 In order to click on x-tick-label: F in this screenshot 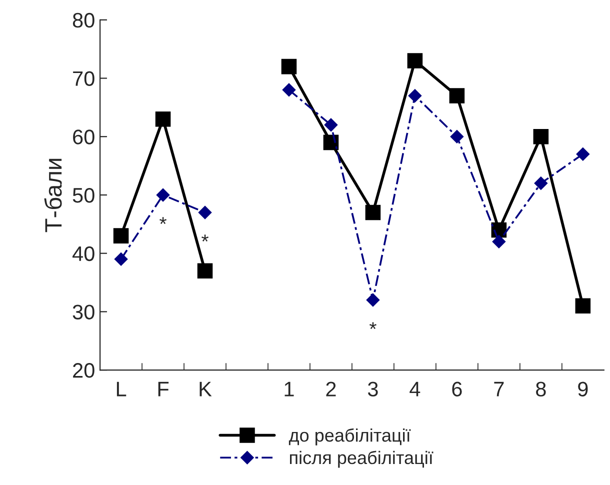, I will do `click(163, 389)`.